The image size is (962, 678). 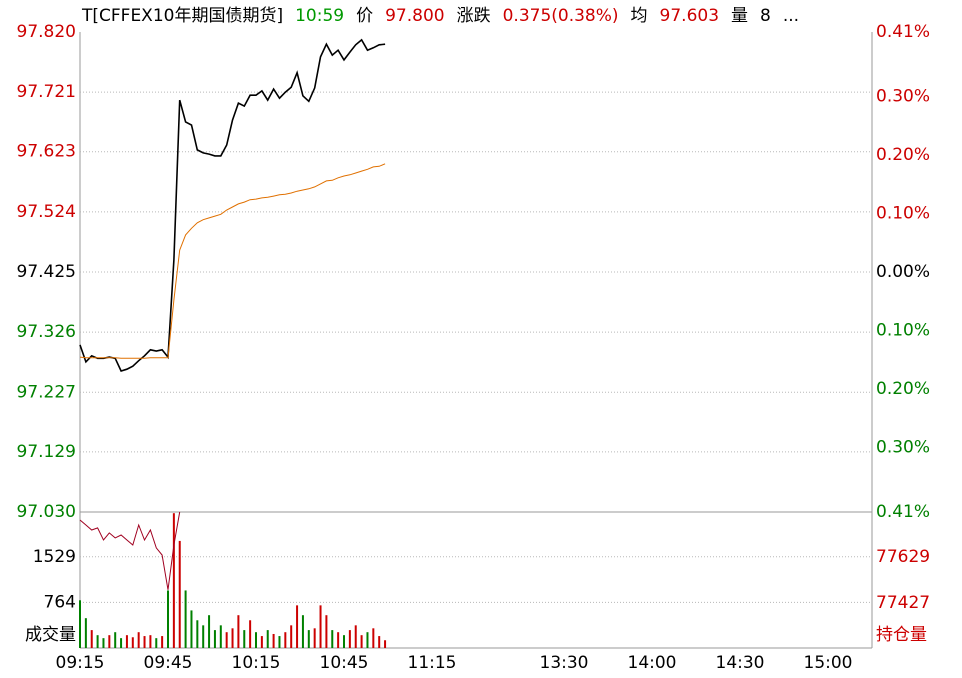 What do you see at coordinates (130, 550) in the screenshot?
I see `open-interest-line` at bounding box center [130, 550].